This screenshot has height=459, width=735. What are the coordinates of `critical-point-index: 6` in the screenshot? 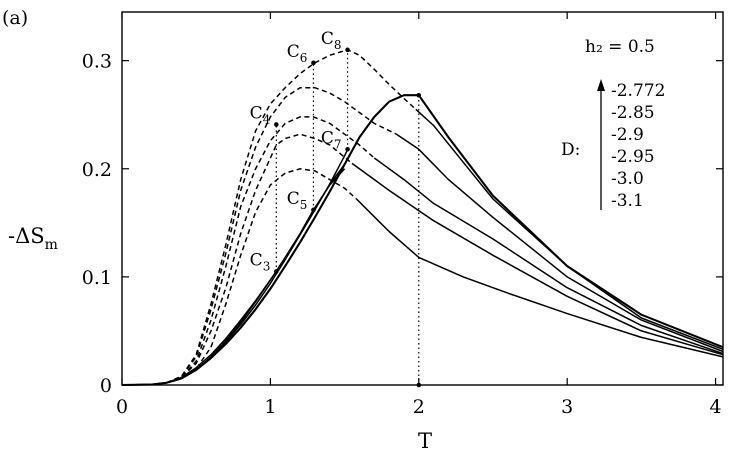 It's located at (304, 58).